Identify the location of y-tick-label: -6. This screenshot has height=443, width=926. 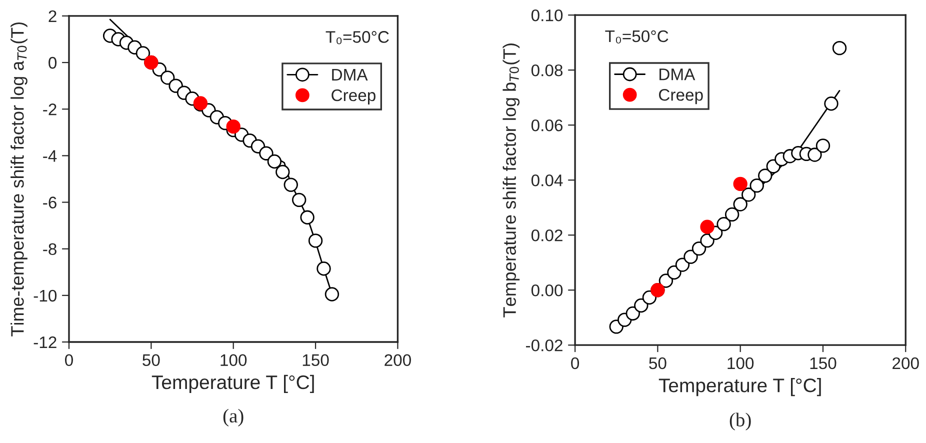
(49, 202).